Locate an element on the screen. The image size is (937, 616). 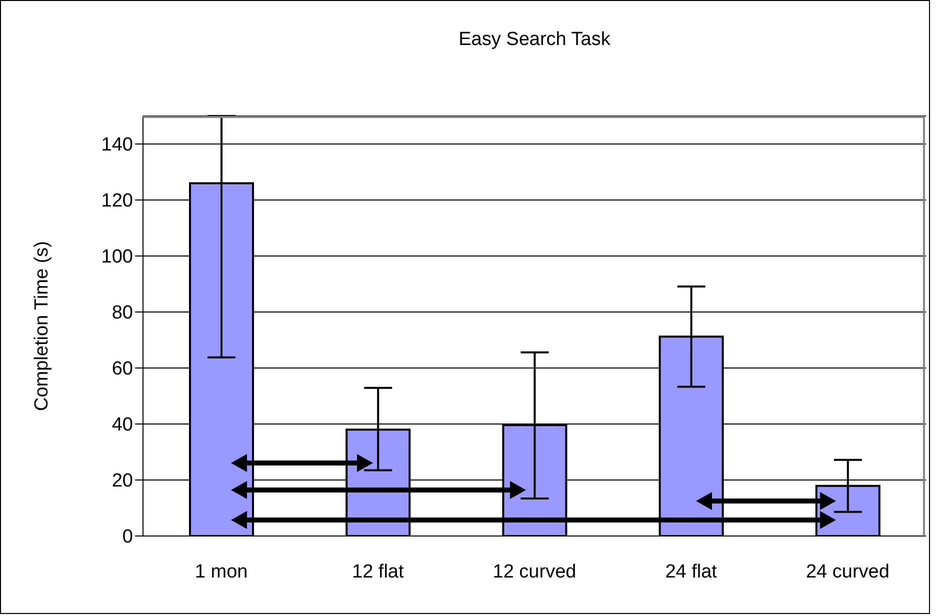
y-tick-label: 40 is located at coordinates (122, 425).